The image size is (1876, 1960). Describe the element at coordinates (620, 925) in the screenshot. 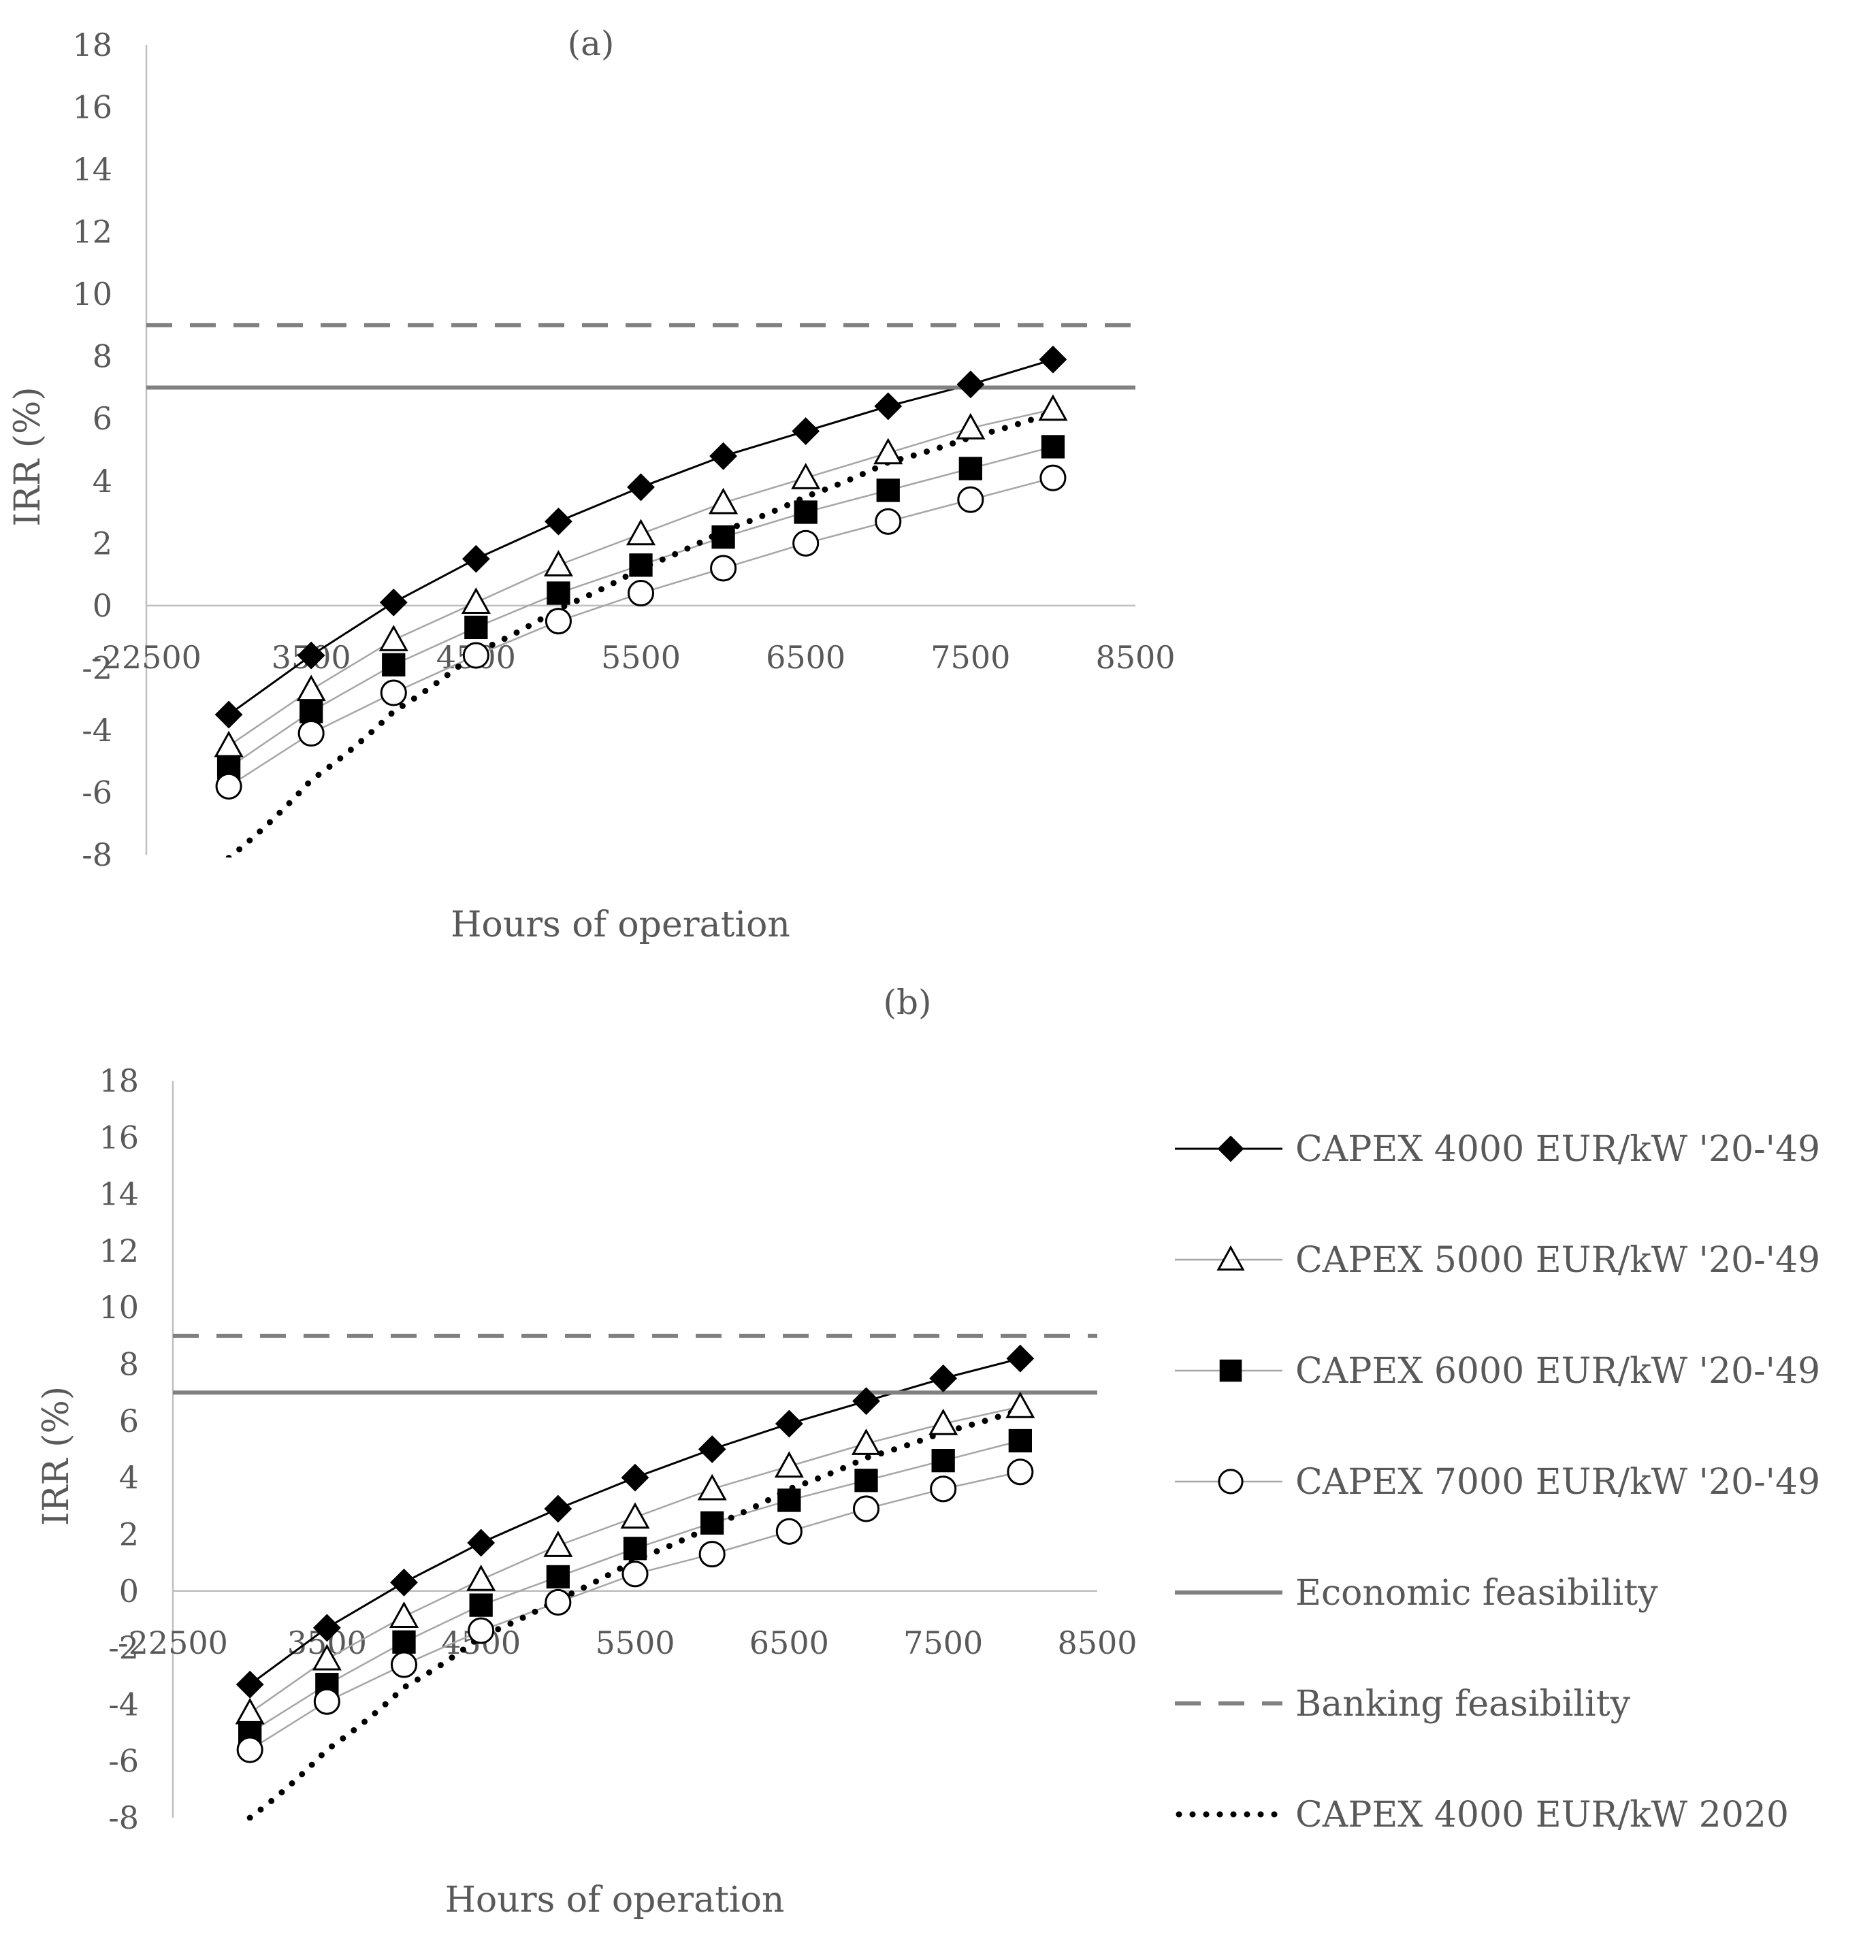

I see `x-axis-title: Hours of operation` at that location.